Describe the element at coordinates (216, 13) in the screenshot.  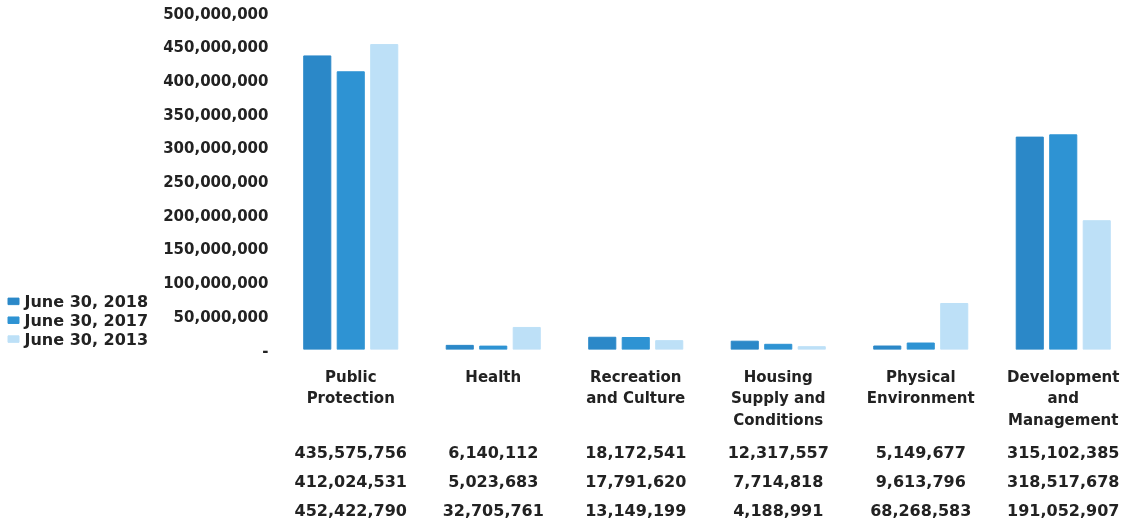
I see `y-tick-label: 500,000,000` at that location.